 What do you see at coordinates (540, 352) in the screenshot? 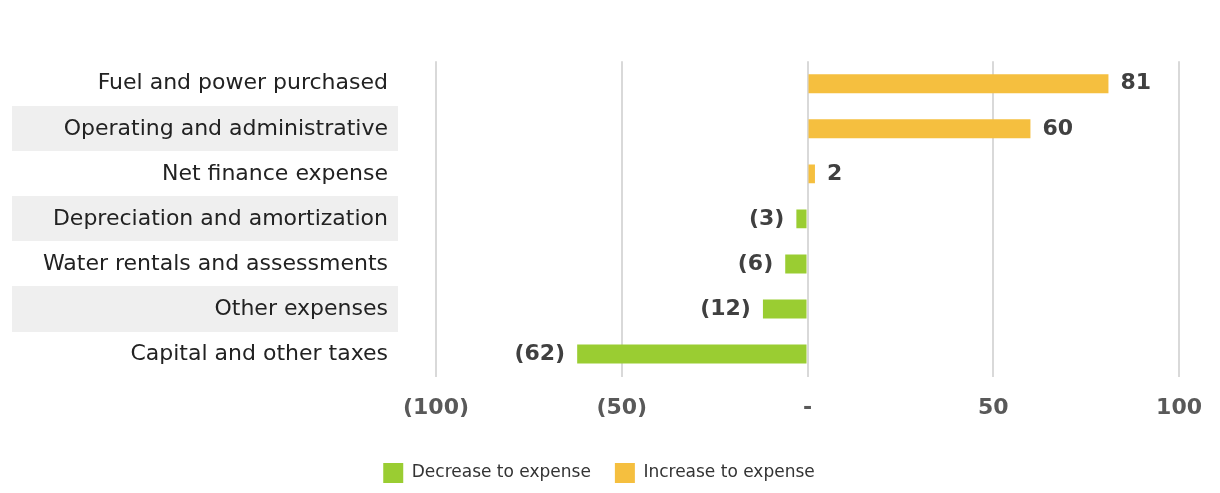
I see `data-label: (62)` at bounding box center [540, 352].